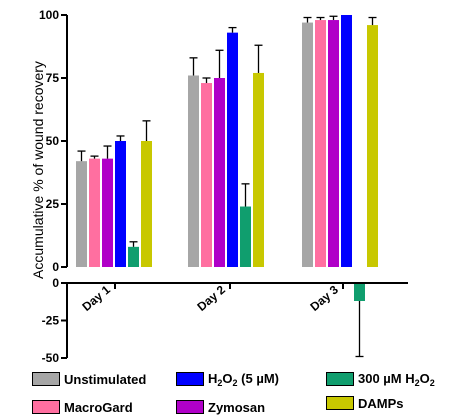  I want to click on y-tick-label-1: -50, so click(51, 357).